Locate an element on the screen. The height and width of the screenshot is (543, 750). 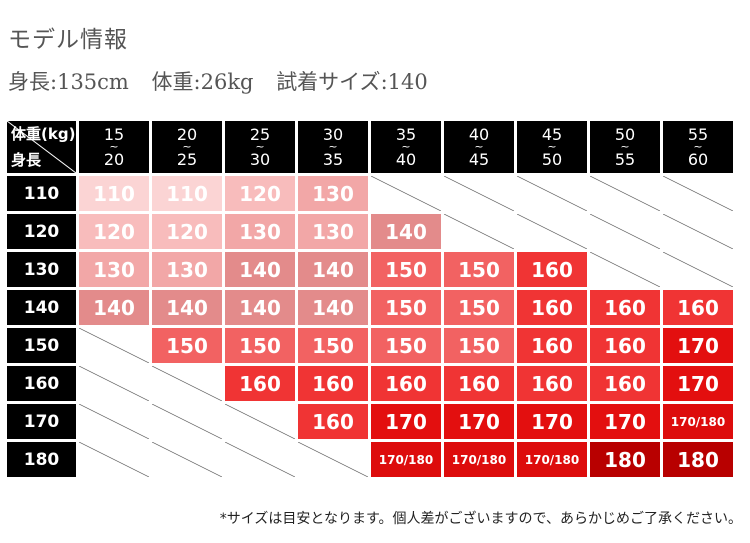
table-row: 110 110 110 120 130 is located at coordinates (370, 193).